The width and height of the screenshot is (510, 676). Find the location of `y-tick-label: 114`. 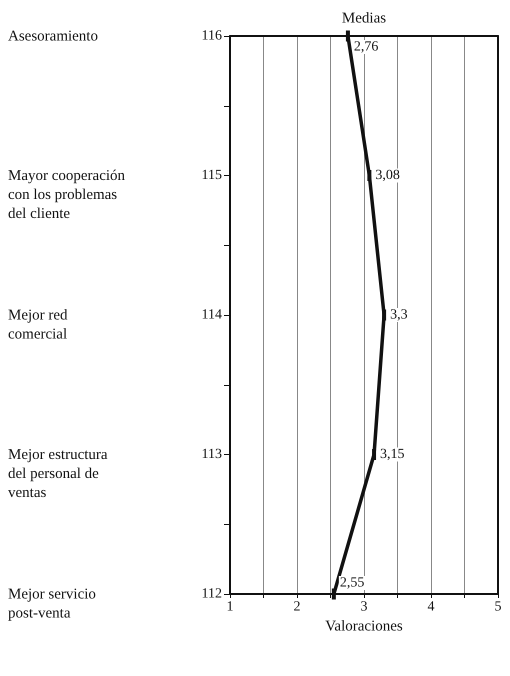

y-tick-label: 114 is located at coordinates (212, 315).